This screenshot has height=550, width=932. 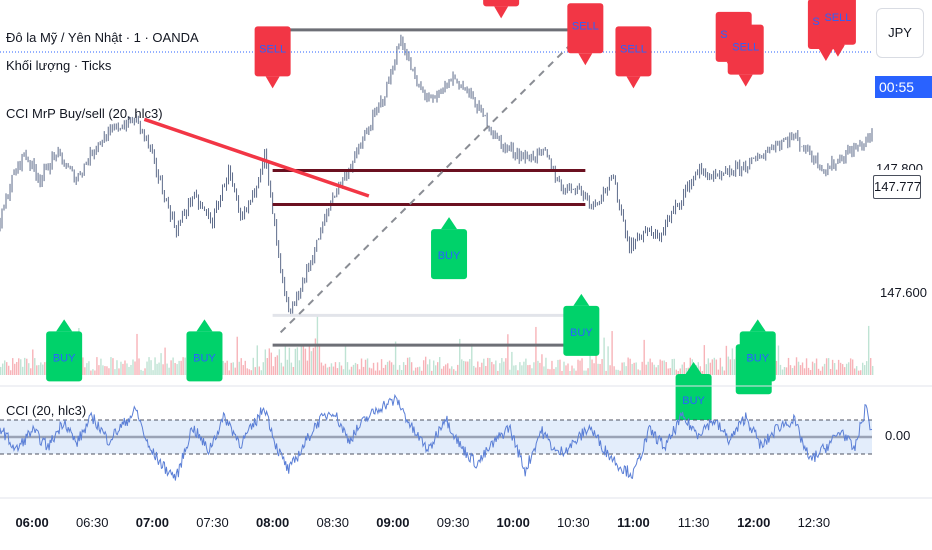 I want to click on partial-price-label: 147.800, so click(x=899, y=165).